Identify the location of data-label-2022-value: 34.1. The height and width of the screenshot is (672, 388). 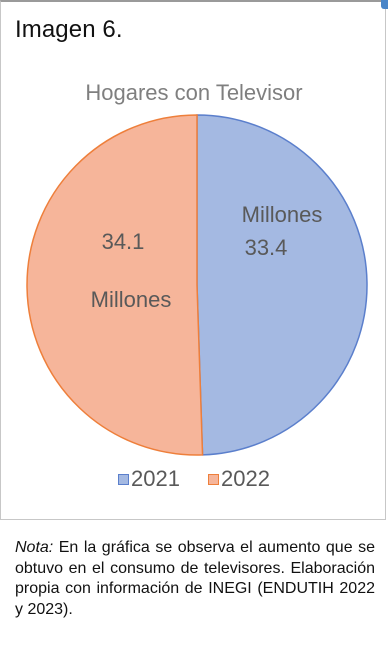
(123, 241).